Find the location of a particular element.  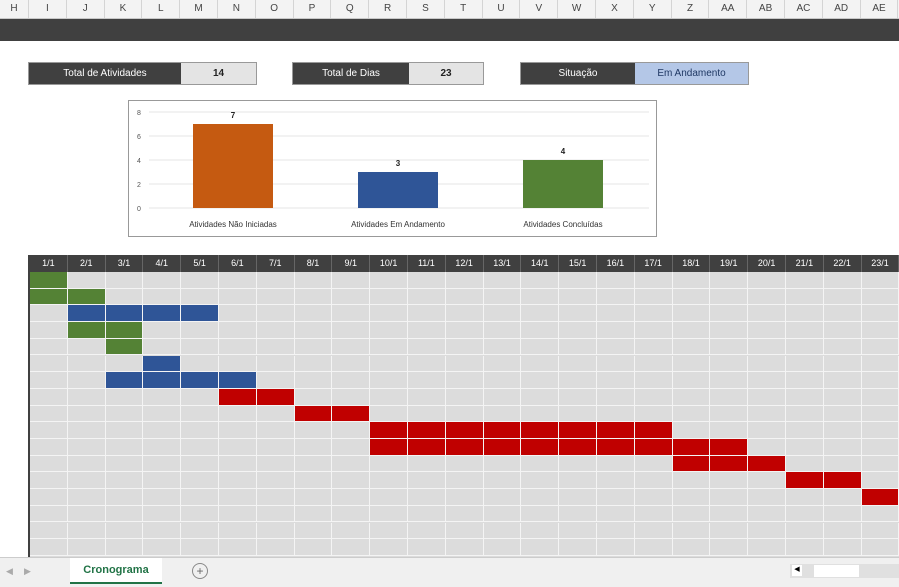

column-header: AA is located at coordinates (728, 9).